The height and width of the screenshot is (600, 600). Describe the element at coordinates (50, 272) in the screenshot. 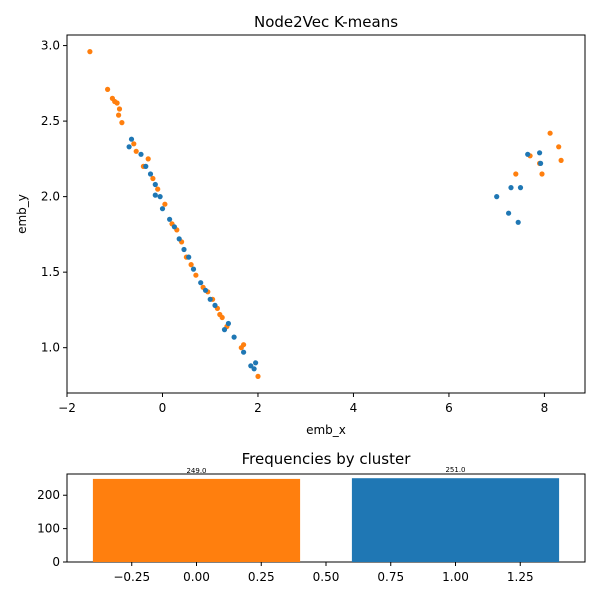

I see `scatter-y-tick-label: 1.5` at that location.